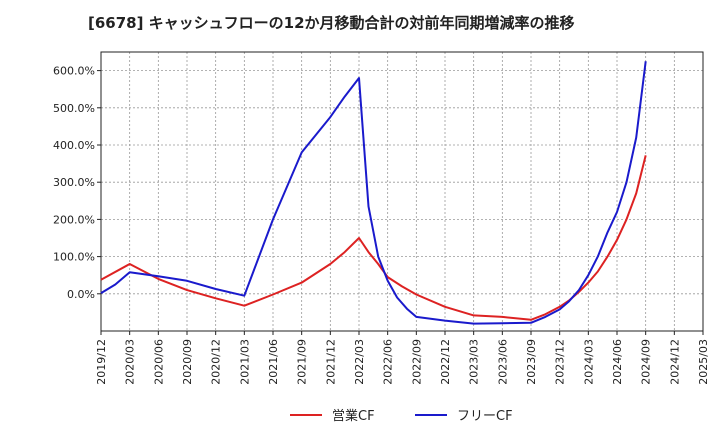 This screenshot has height=440, width=720. Describe the element at coordinates (703, 362) in the screenshot. I see `x-tick-label: 2025/03` at that location.